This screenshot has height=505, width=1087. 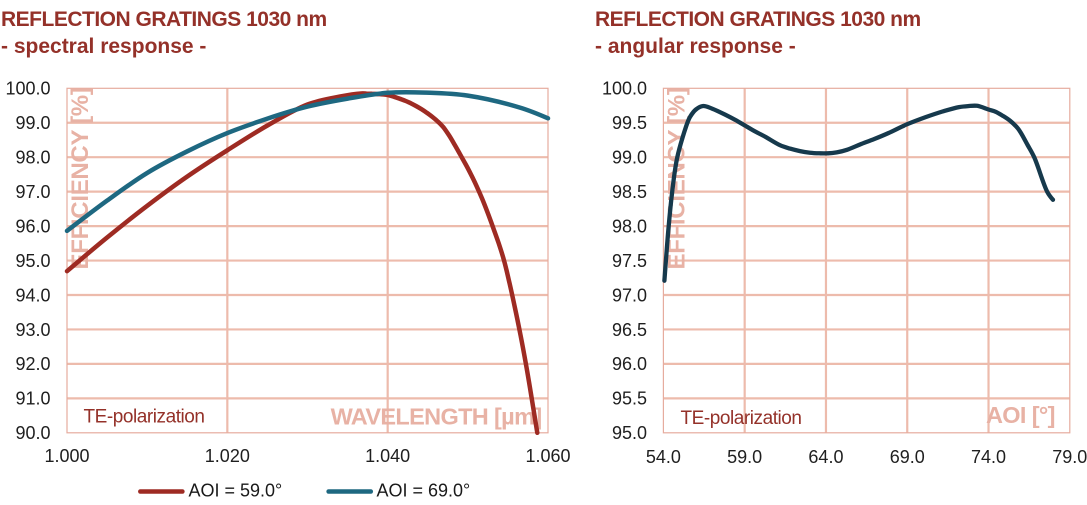 I want to click on svg-text: AOI = 59.0°, so click(x=236, y=490).